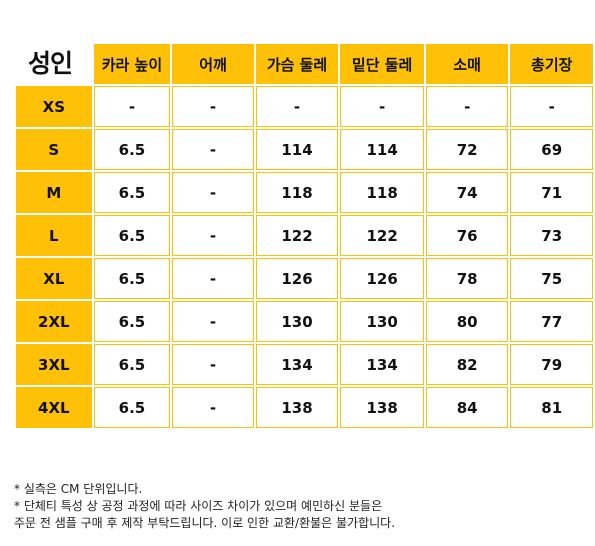  What do you see at coordinates (54, 106) in the screenshot?
I see `row-header-size: XS` at bounding box center [54, 106].